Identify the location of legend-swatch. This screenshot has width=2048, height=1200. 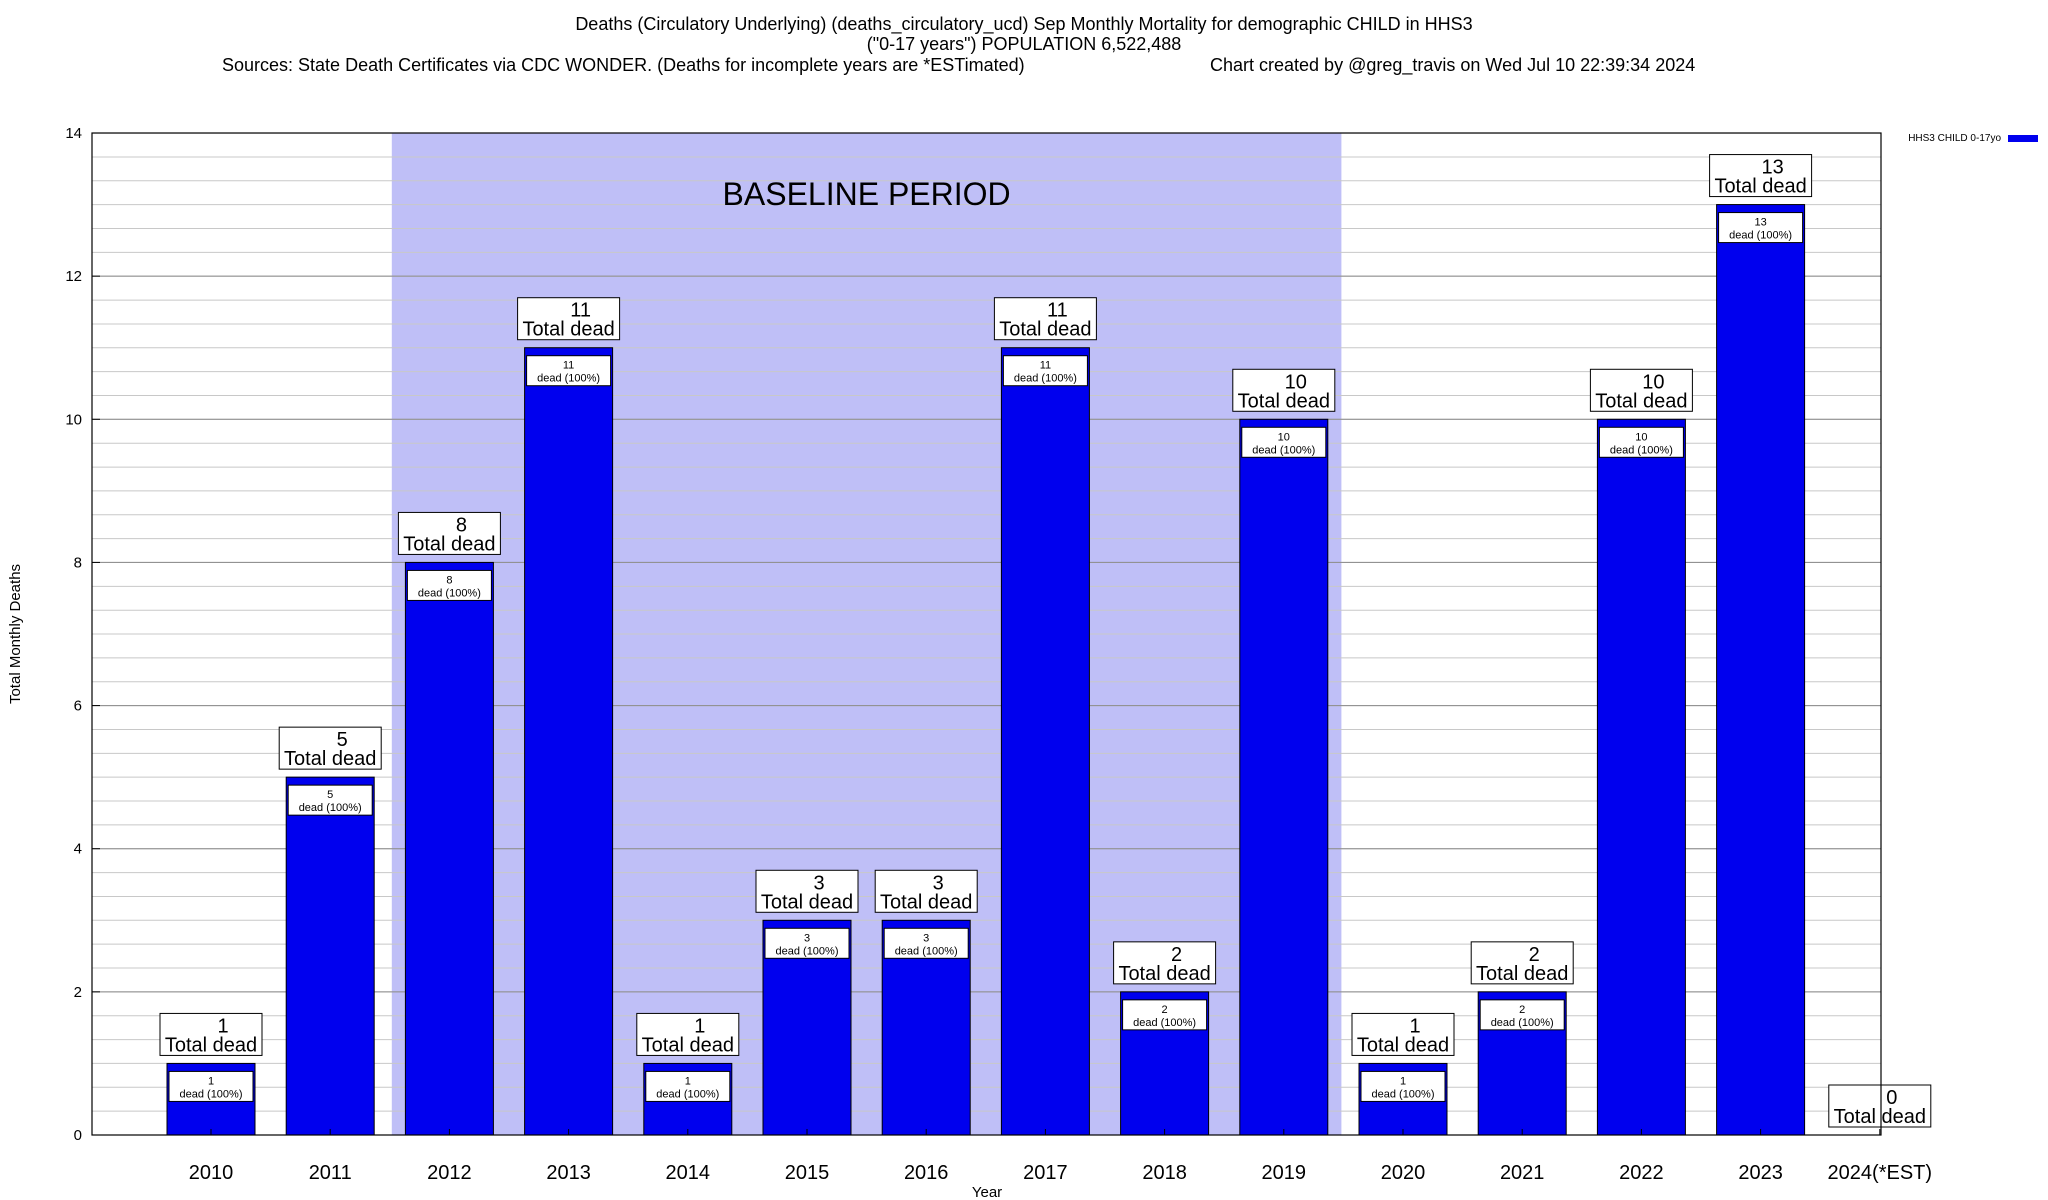
(2023, 138).